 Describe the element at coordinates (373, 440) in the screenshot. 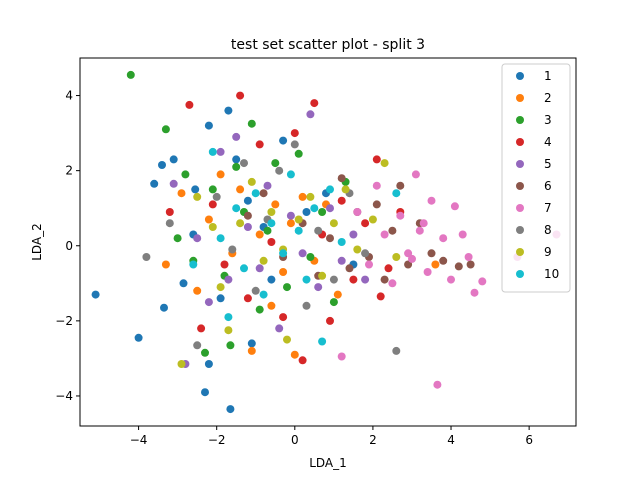

I see `x-tick-label: 2` at that location.